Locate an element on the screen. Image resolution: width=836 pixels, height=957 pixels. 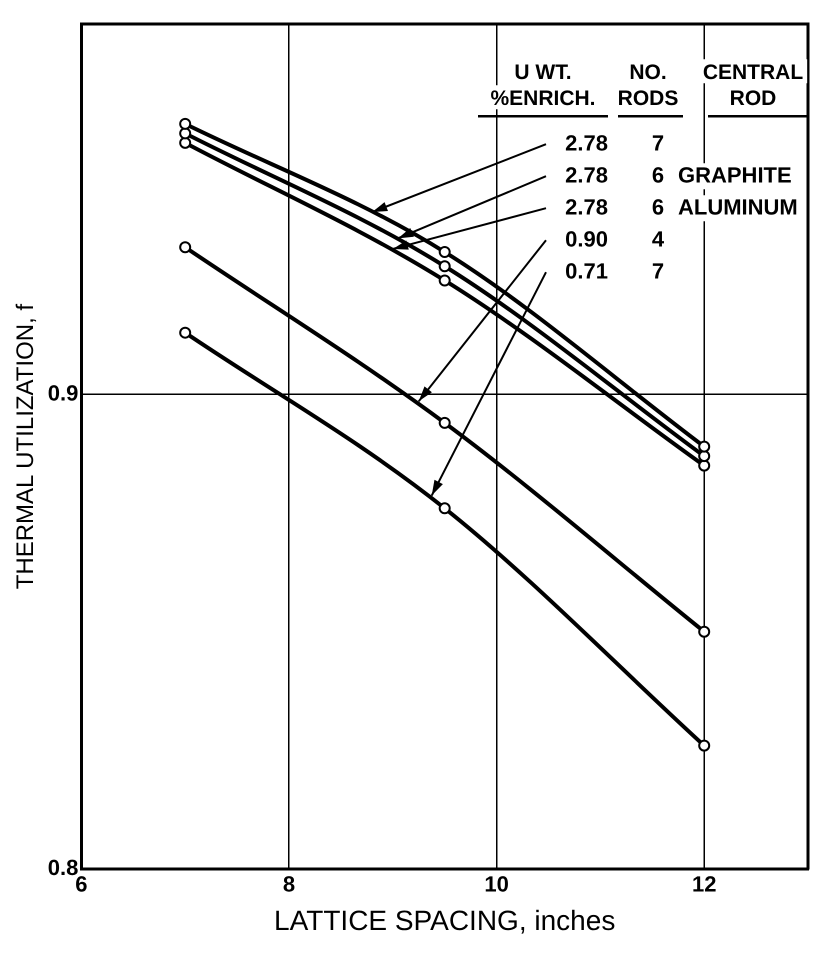
text: 0.71 7 is located at coordinates (614, 271).